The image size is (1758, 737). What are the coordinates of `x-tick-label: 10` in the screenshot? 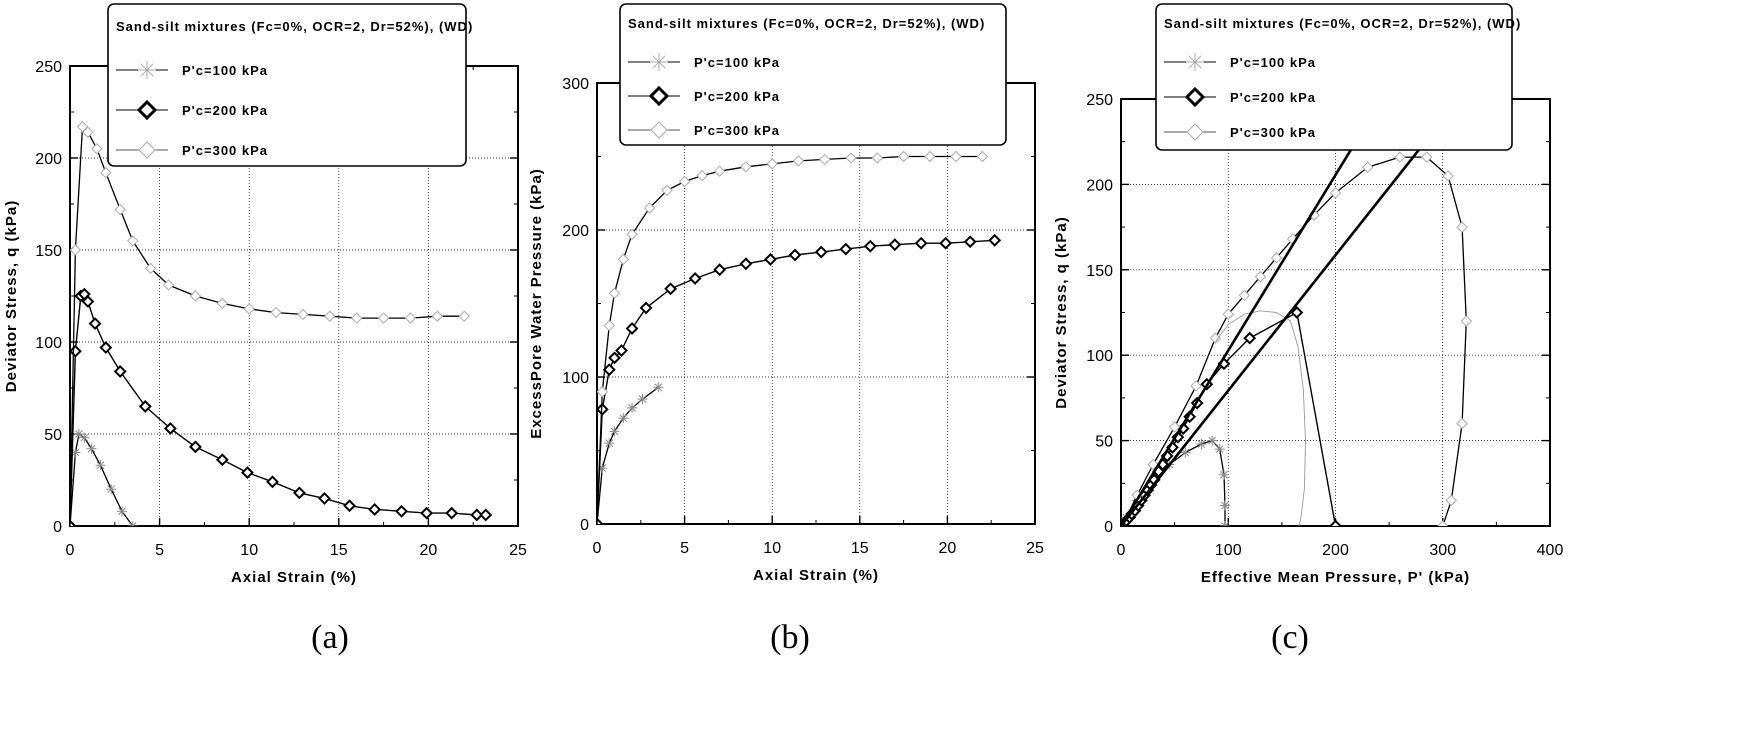 It's located at (249, 550).